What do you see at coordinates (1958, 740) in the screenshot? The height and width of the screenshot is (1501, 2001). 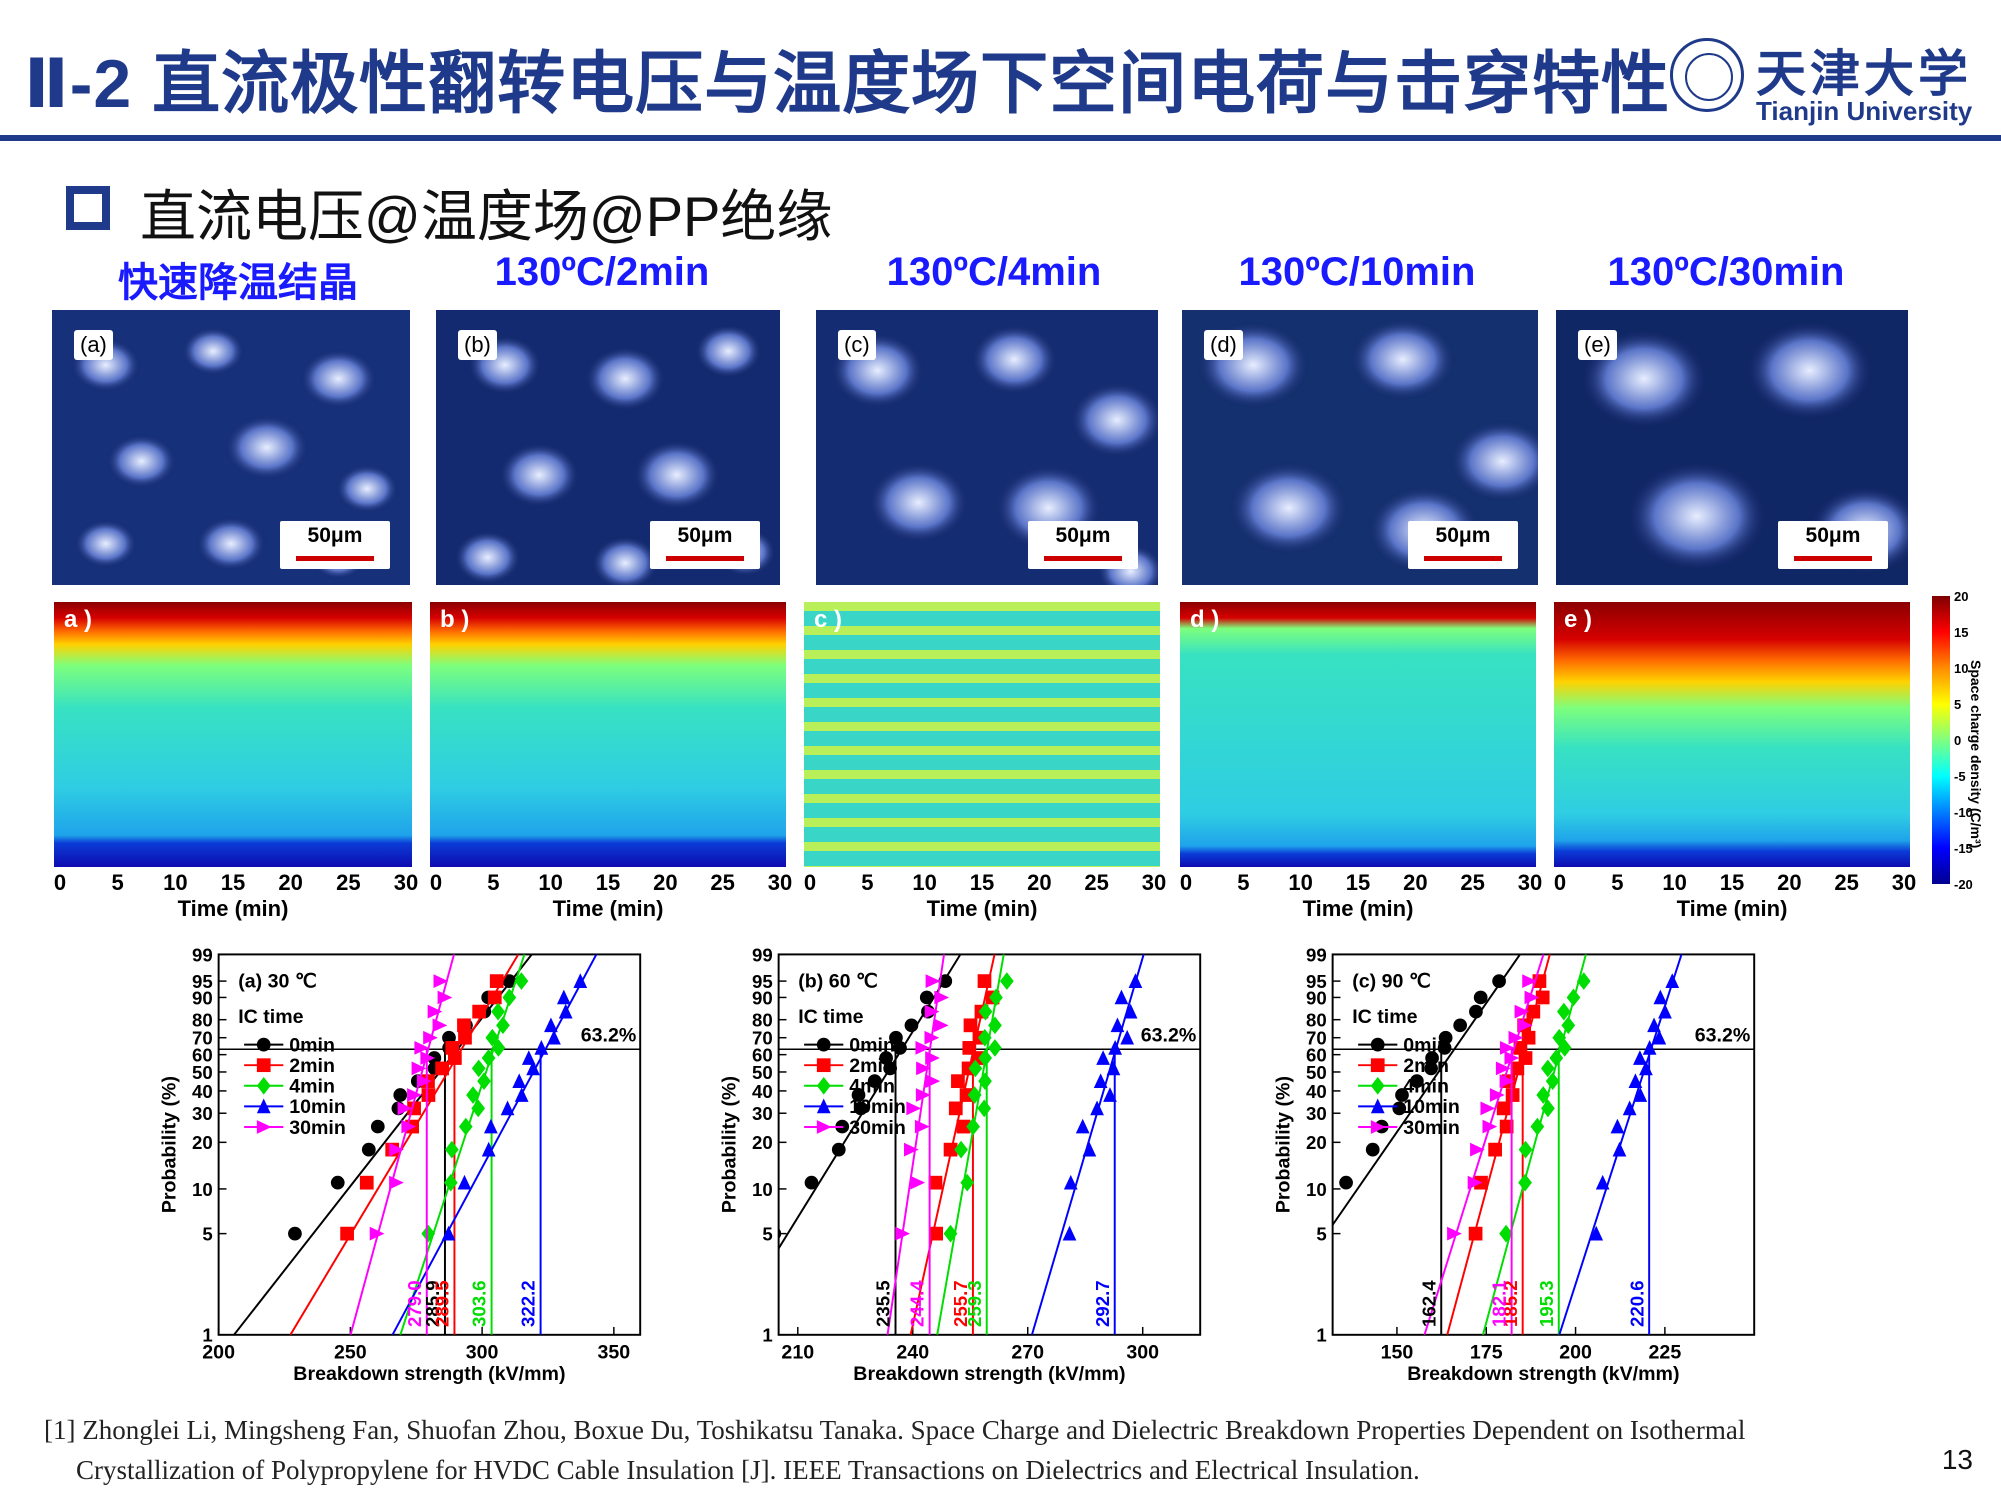 I see `colorbar-tick: 0` at bounding box center [1958, 740].